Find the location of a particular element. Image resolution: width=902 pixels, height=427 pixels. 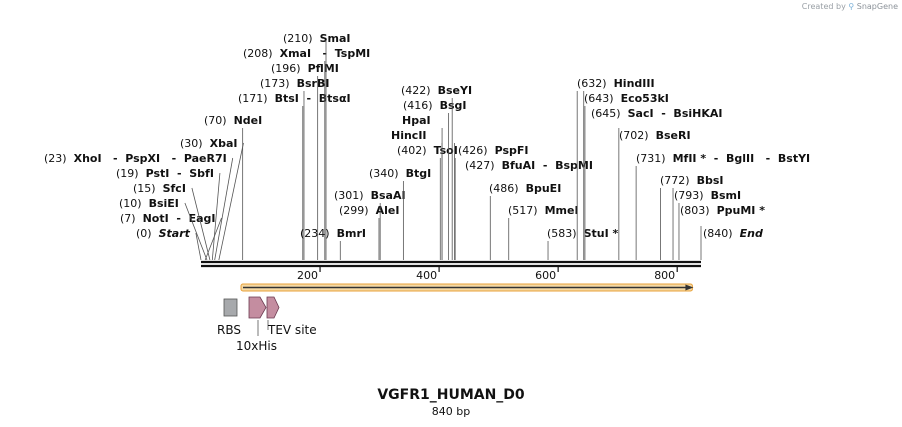

site-name: PspFI is located at coordinates (512, 150).